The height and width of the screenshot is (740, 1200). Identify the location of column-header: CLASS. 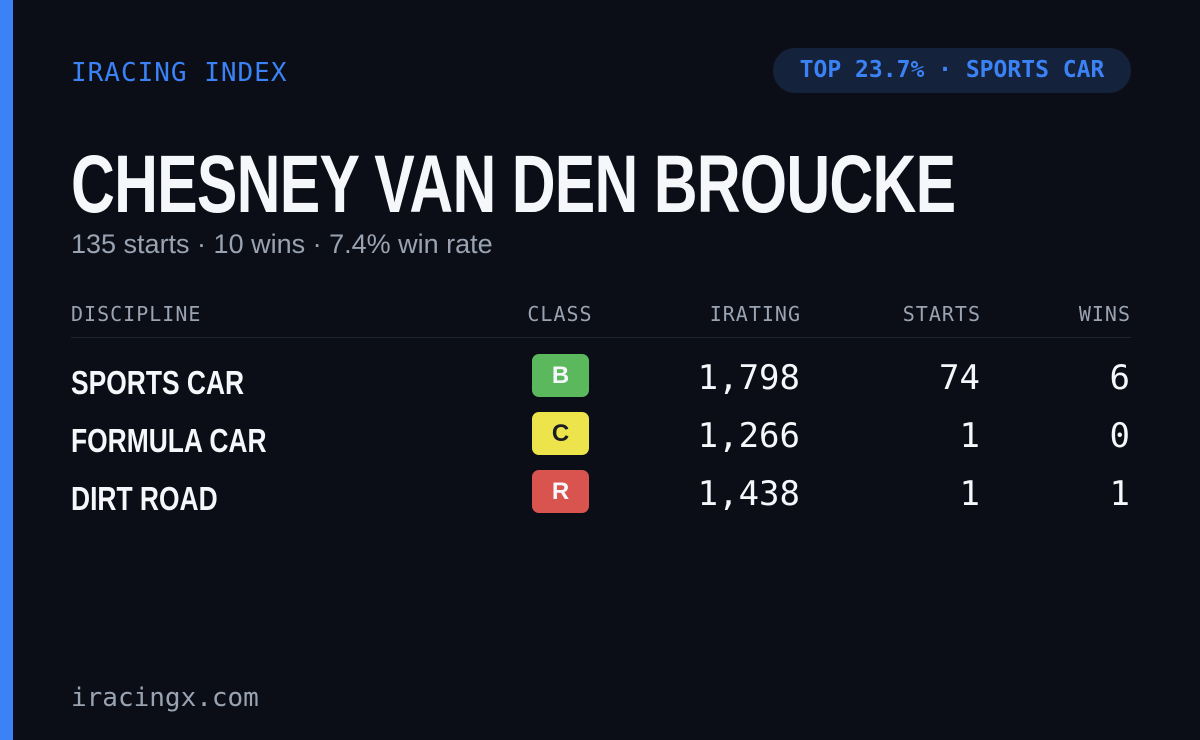
(560, 314).